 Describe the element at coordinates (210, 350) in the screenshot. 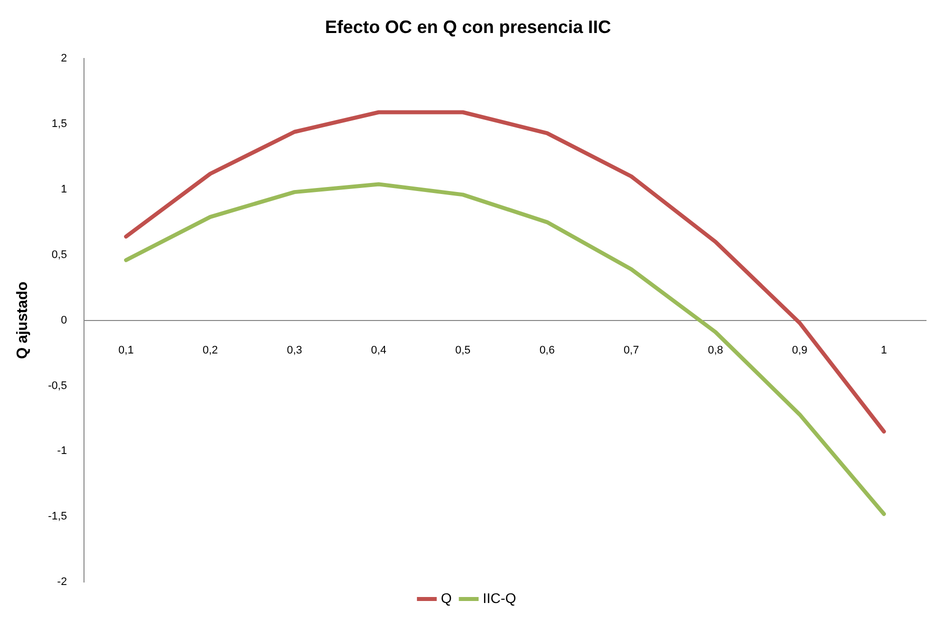

I see `x-tick-label: 0,2` at that location.